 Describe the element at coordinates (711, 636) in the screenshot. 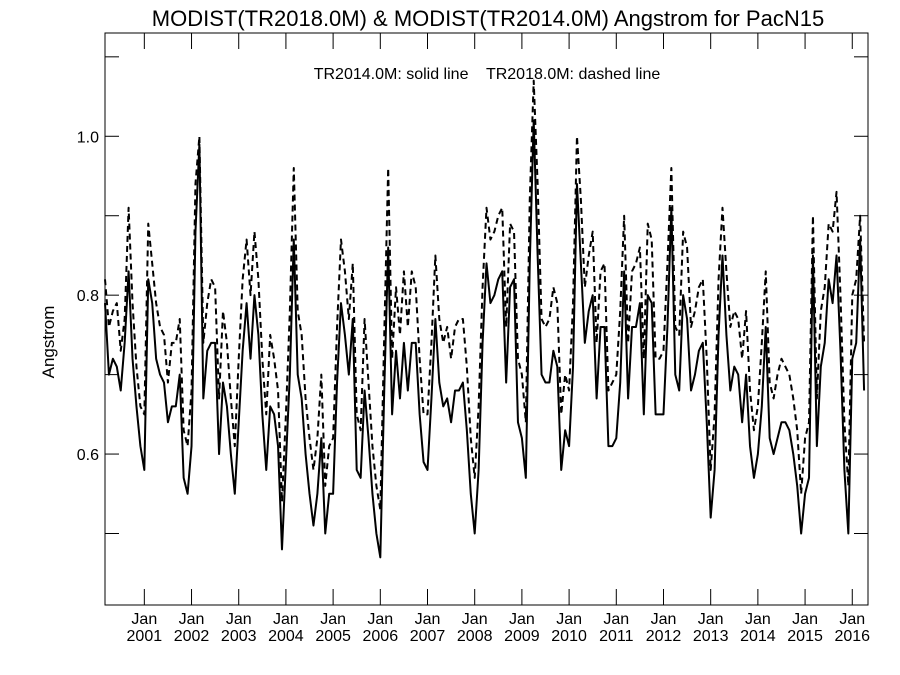

I see `x-tick-year: 2013` at that location.